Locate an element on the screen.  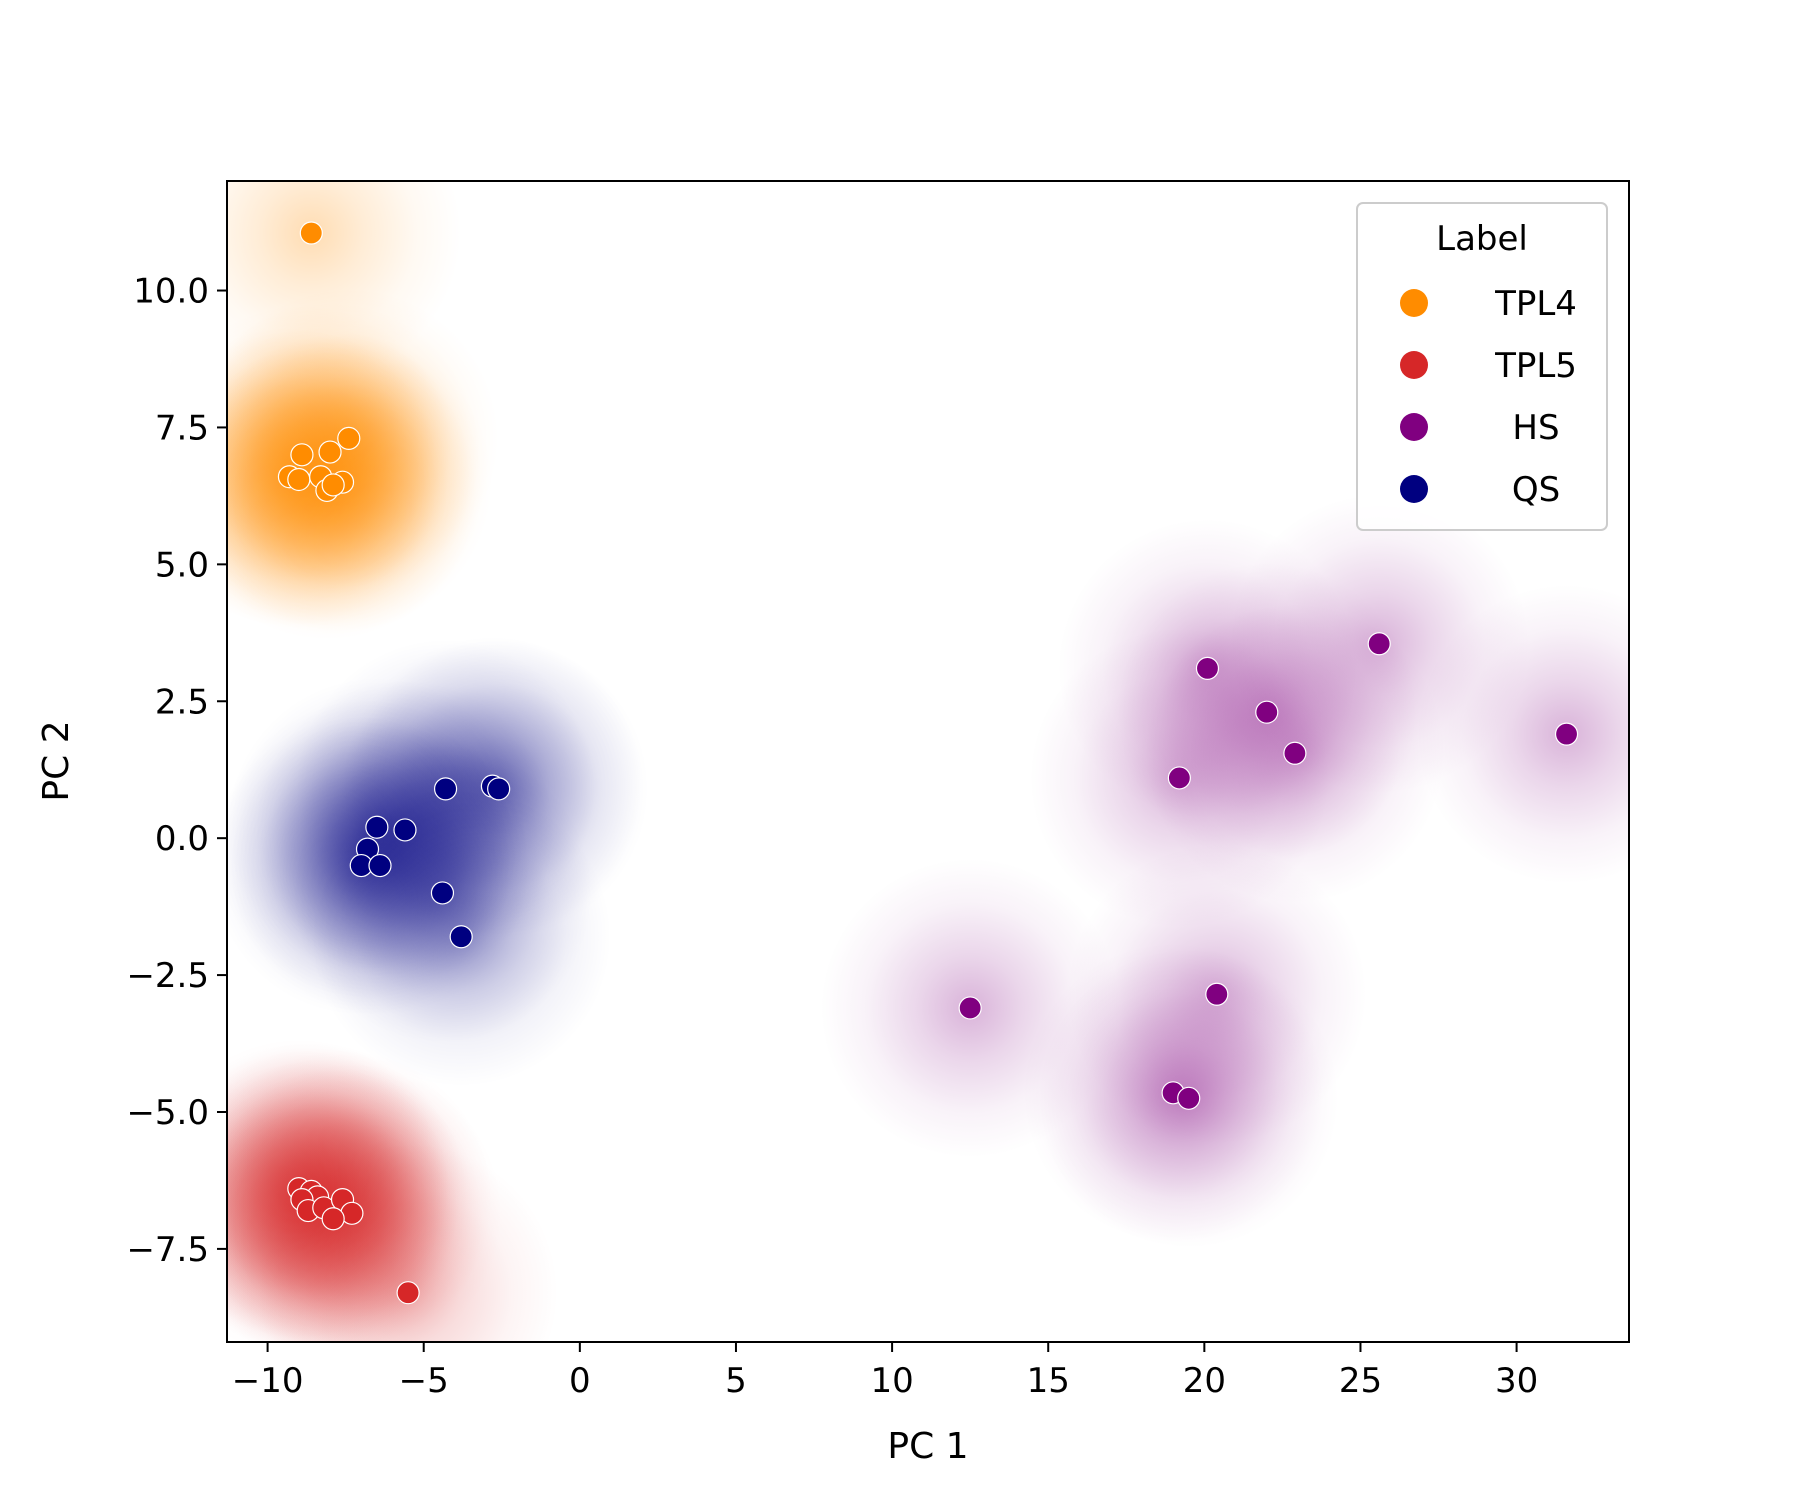
legend-marker-tpl4 is located at coordinates (1414, 303).